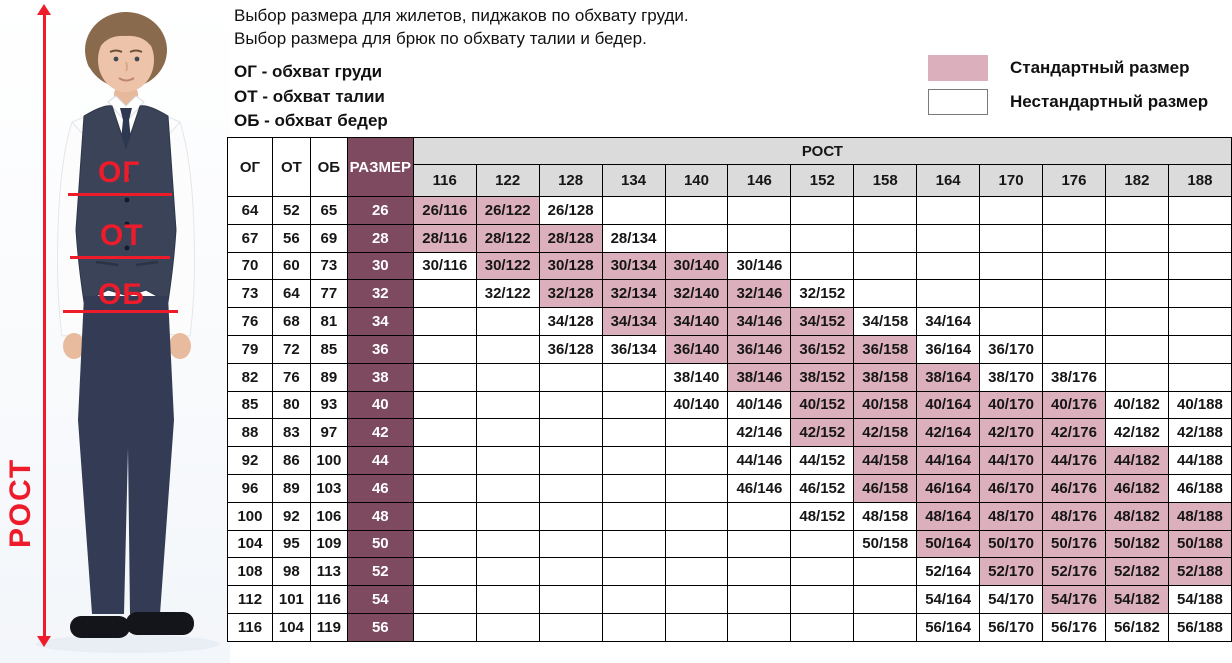 This screenshot has width=1232, height=663. What do you see at coordinates (1011, 180) in the screenshot?
I see `height-header-170: 170` at bounding box center [1011, 180].